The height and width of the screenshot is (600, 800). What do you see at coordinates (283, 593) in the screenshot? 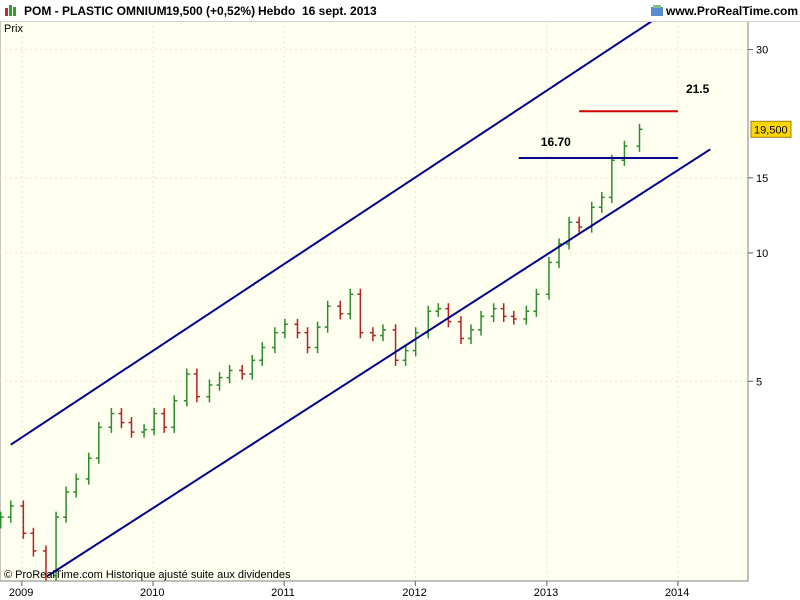
I see `x-tick-label: 2011` at bounding box center [283, 593].